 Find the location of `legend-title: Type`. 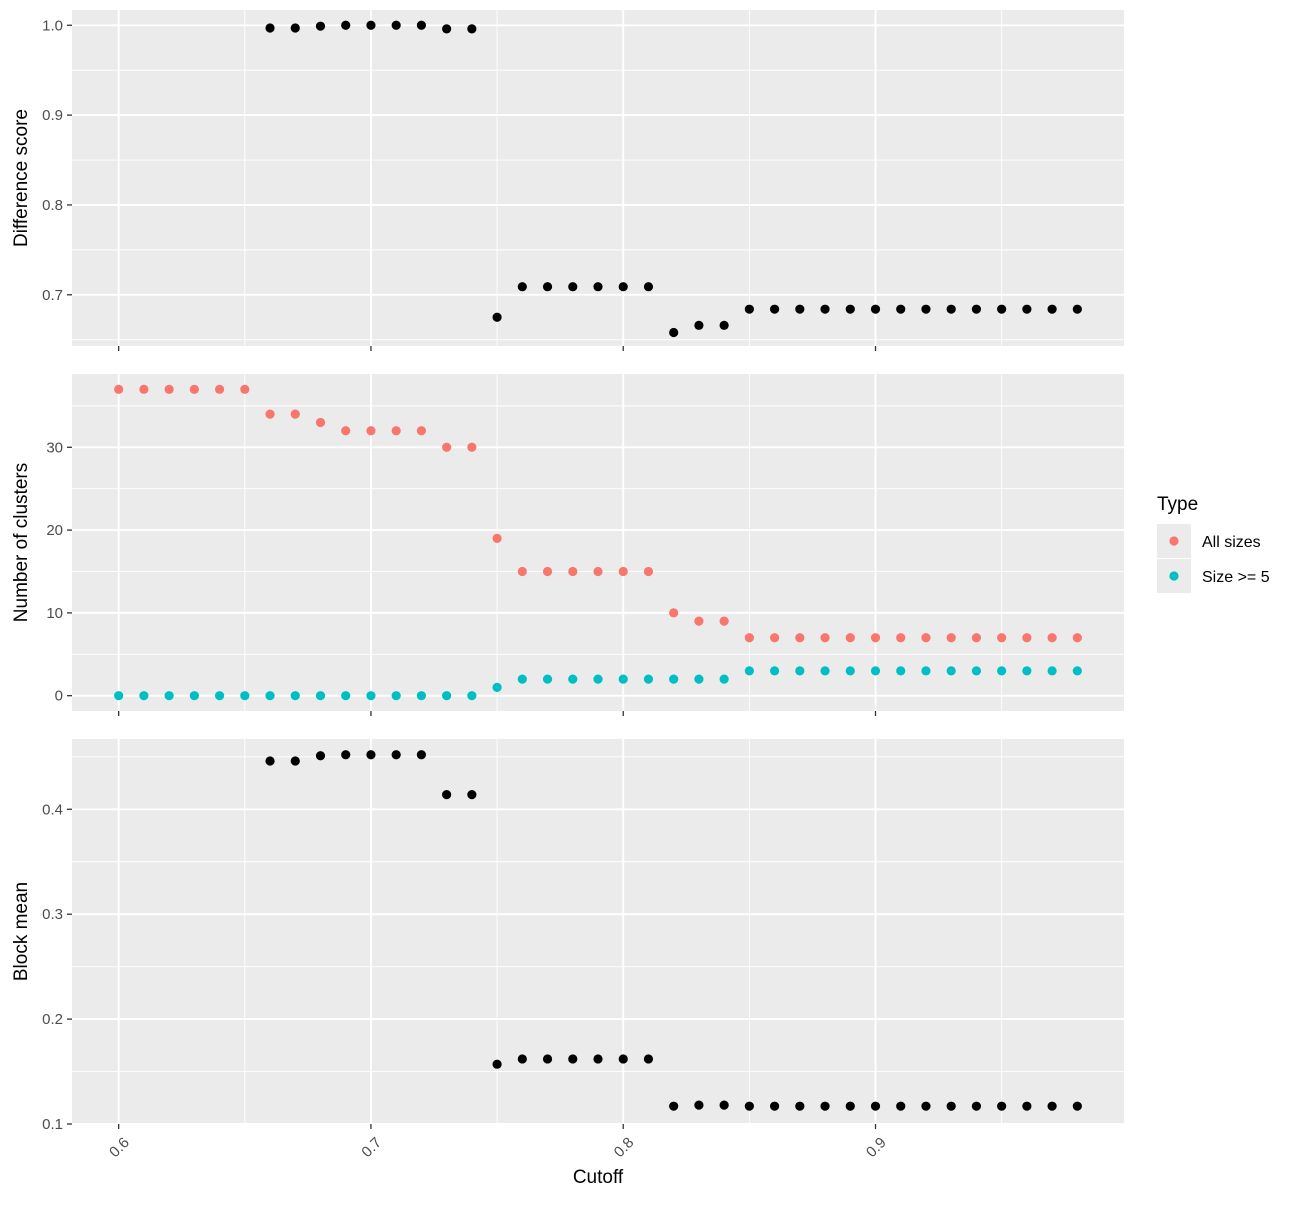

legend-title: Type is located at coordinates (1177, 504).